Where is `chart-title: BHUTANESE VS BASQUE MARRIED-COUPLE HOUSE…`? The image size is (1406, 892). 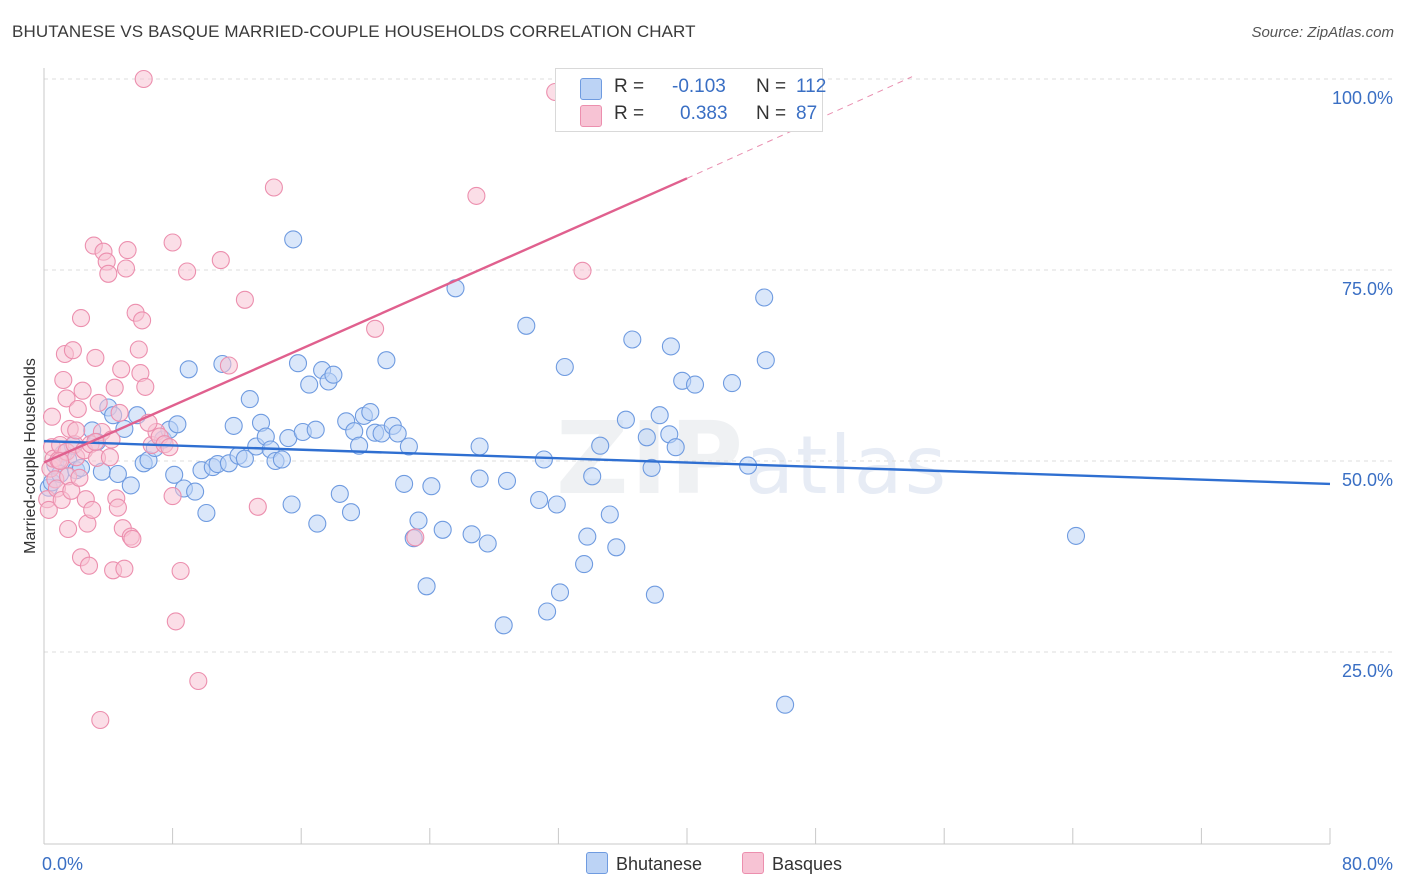
chart-title: BHUTANESE VS BASQUE MARRIED-COUPLE HOUSE… is located at coordinates (354, 31).